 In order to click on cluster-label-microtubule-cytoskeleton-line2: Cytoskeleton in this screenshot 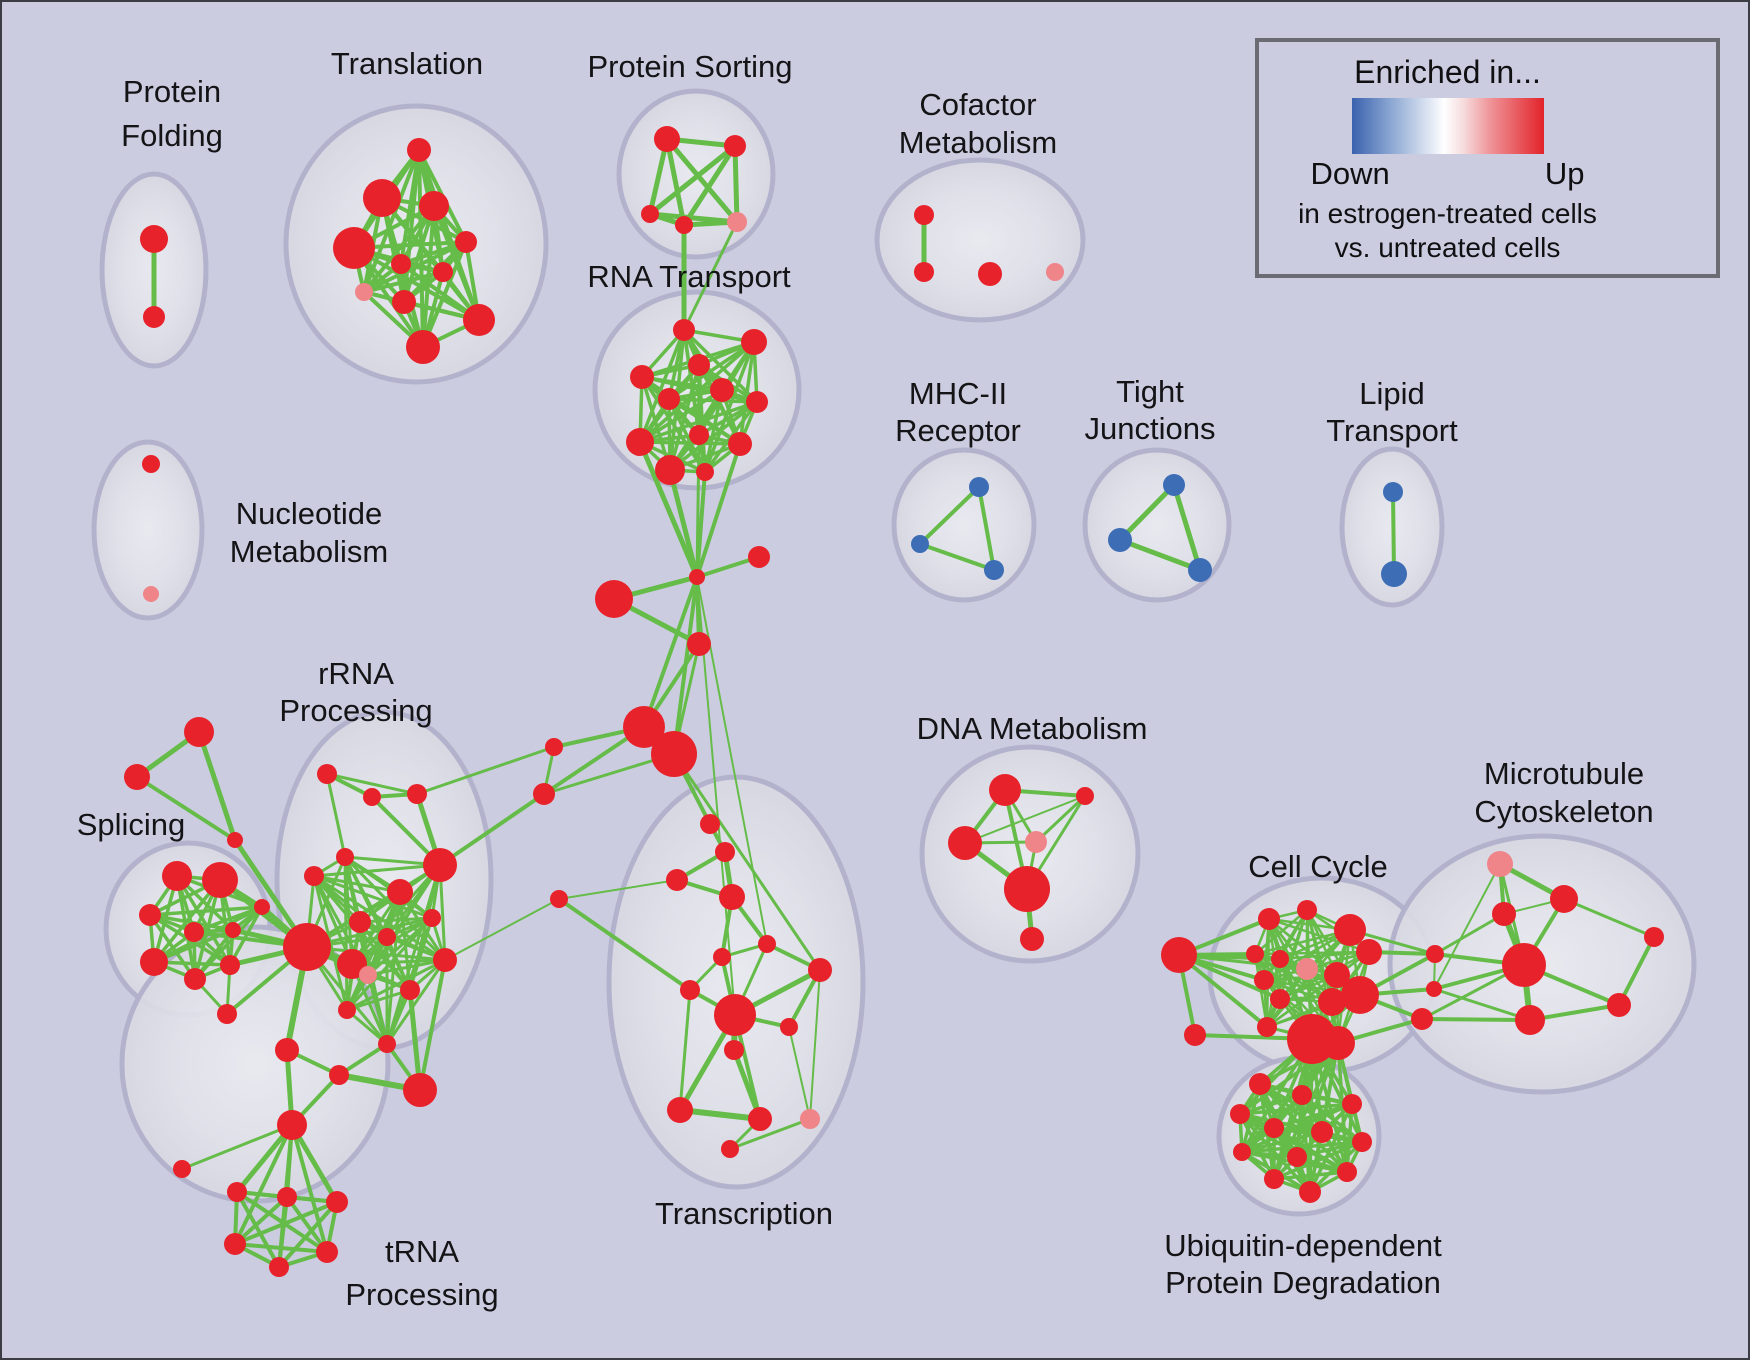, I will do `click(1563, 811)`.